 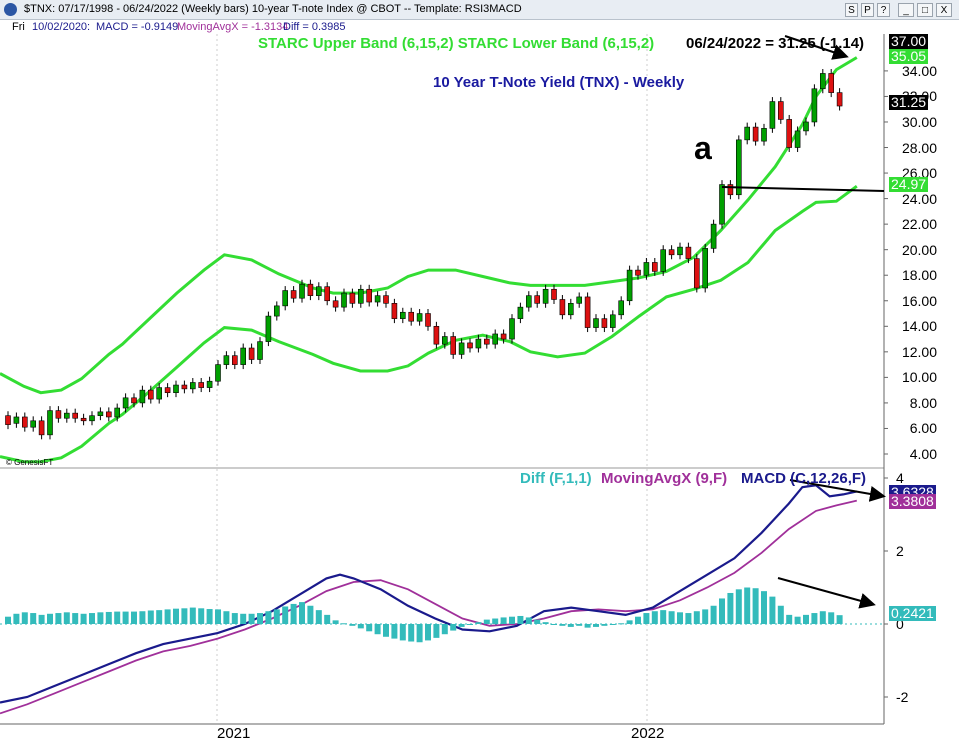 I want to click on minimize-button: _, so click(x=906, y=10).